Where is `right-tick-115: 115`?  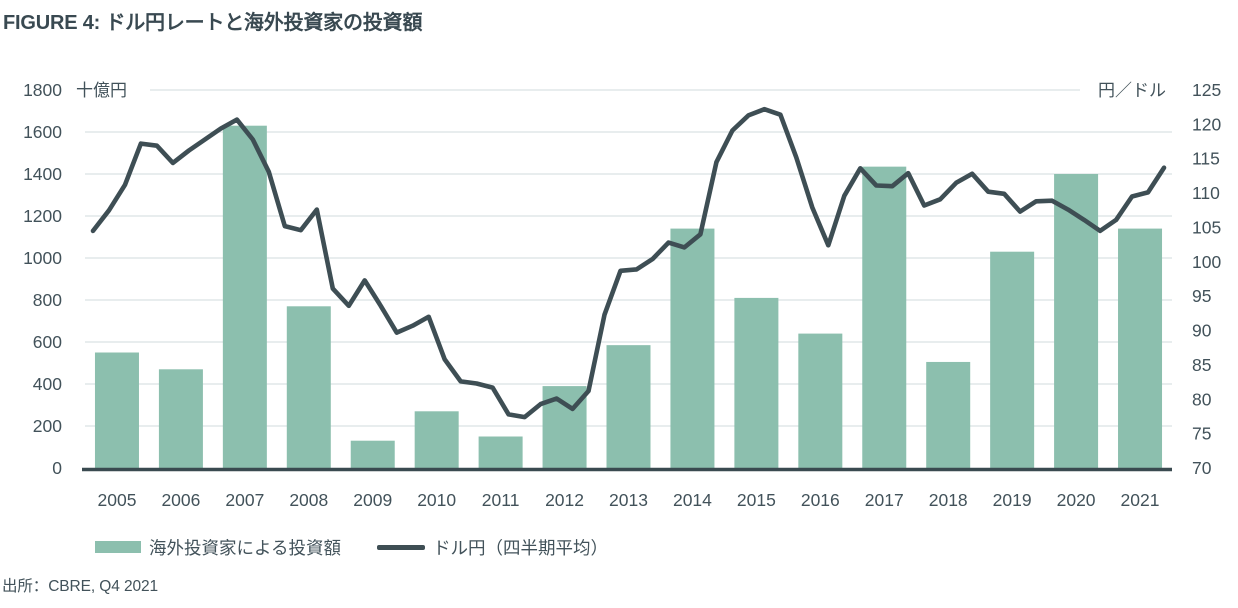
right-tick-115: 115 is located at coordinates (1206, 159).